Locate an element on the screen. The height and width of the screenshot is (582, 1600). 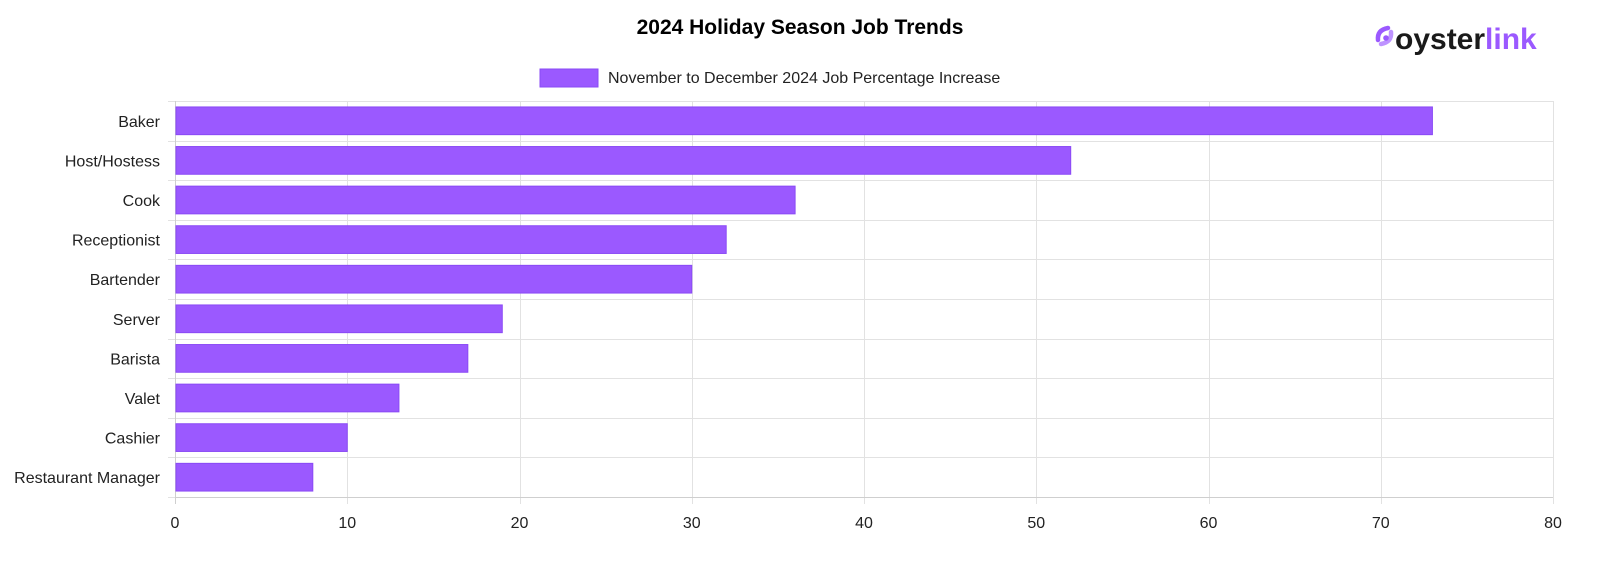
category-label: Bartender is located at coordinates (125, 280).